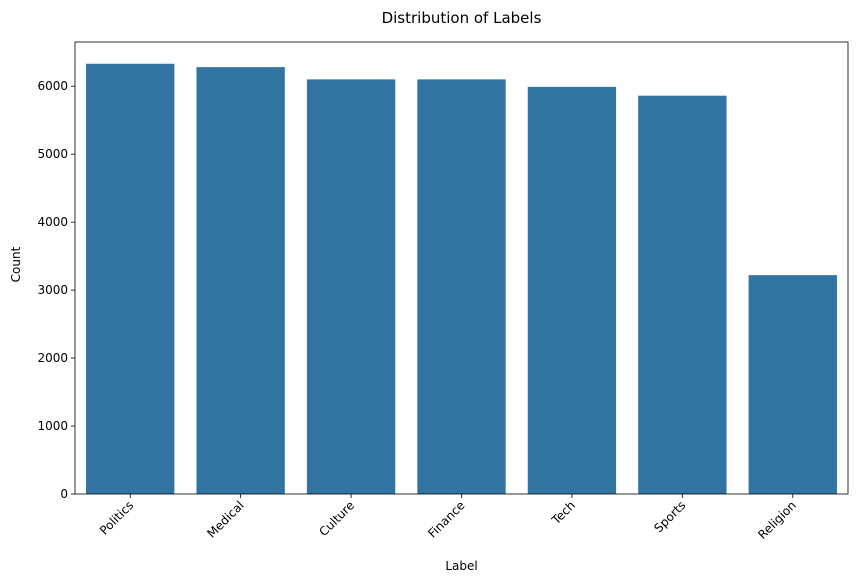 The image size is (859, 582). Describe the element at coordinates (461, 566) in the screenshot. I see `x-axis-label: Label` at that location.